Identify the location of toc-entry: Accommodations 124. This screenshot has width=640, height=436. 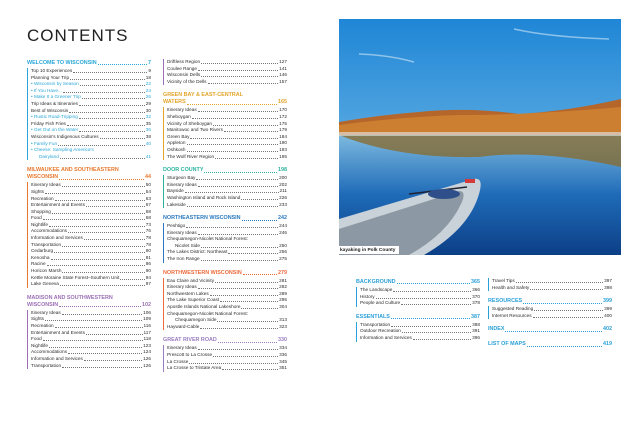
(91, 352).